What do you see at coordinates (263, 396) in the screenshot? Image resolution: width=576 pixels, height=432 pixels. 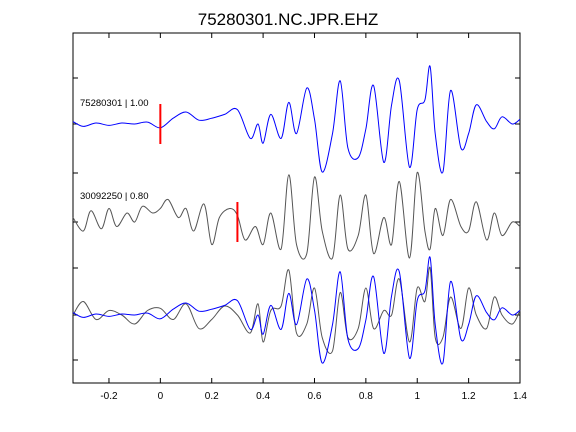 I see `x-tick-label: 0.4` at bounding box center [263, 396].